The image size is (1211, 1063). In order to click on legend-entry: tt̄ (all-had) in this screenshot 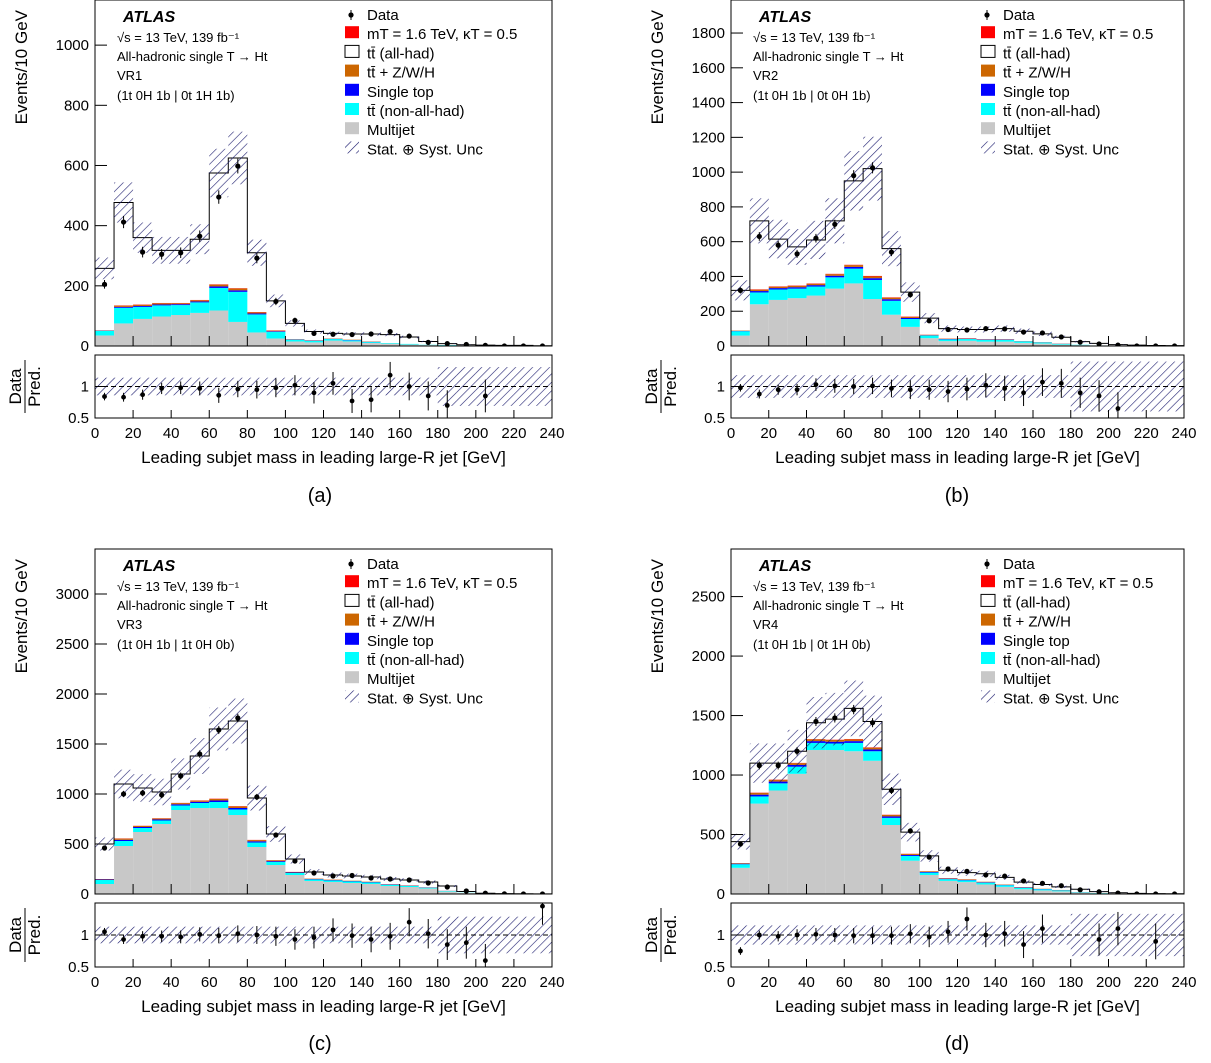, I will do `click(401, 53)`.